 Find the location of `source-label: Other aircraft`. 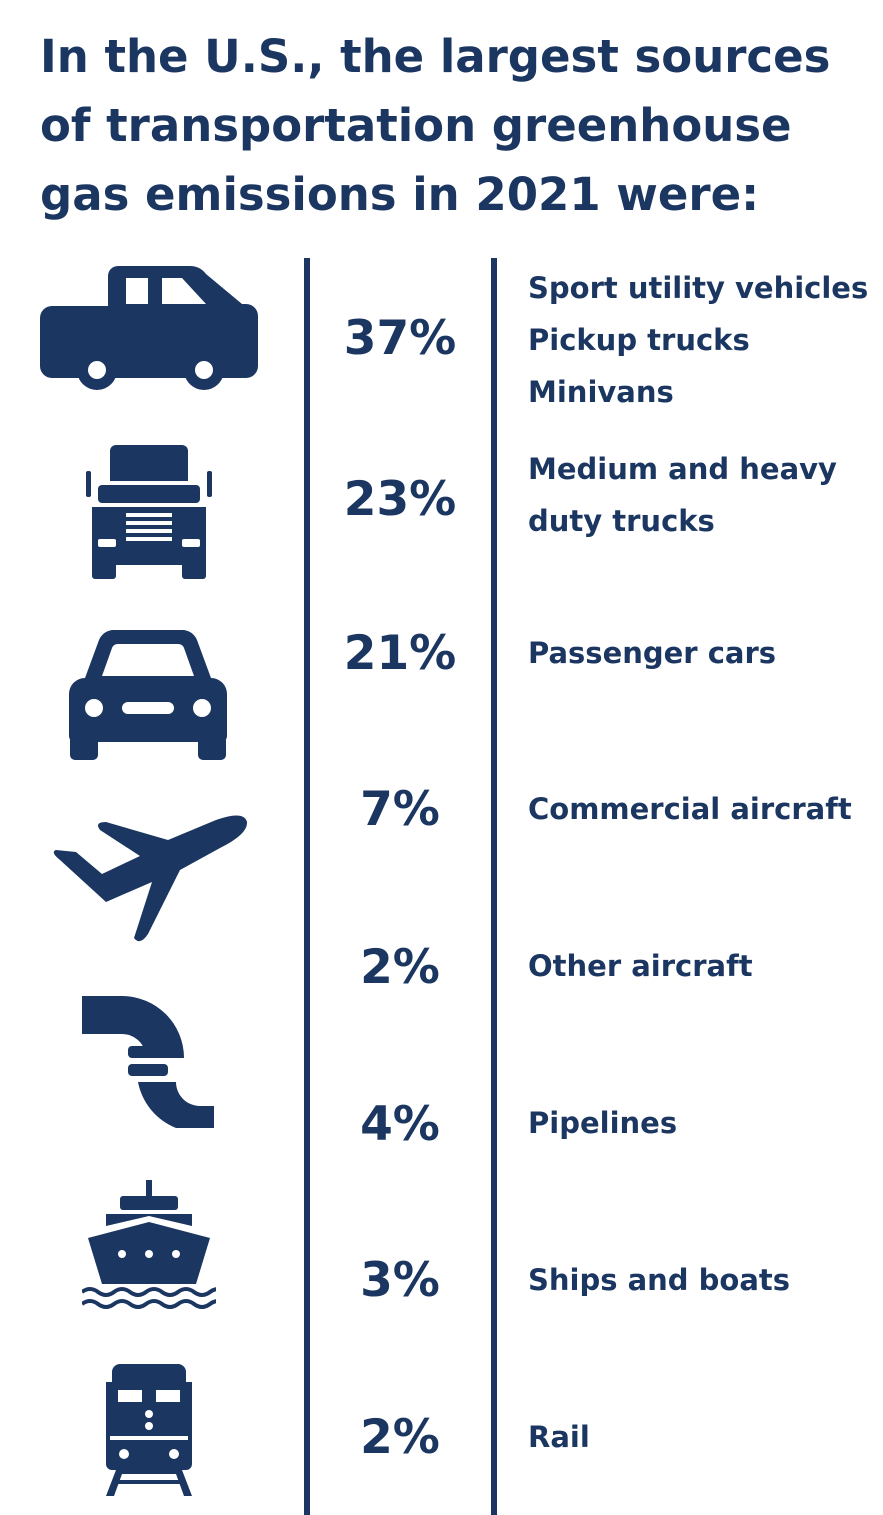

source-label: Other aircraft is located at coordinates (640, 966).